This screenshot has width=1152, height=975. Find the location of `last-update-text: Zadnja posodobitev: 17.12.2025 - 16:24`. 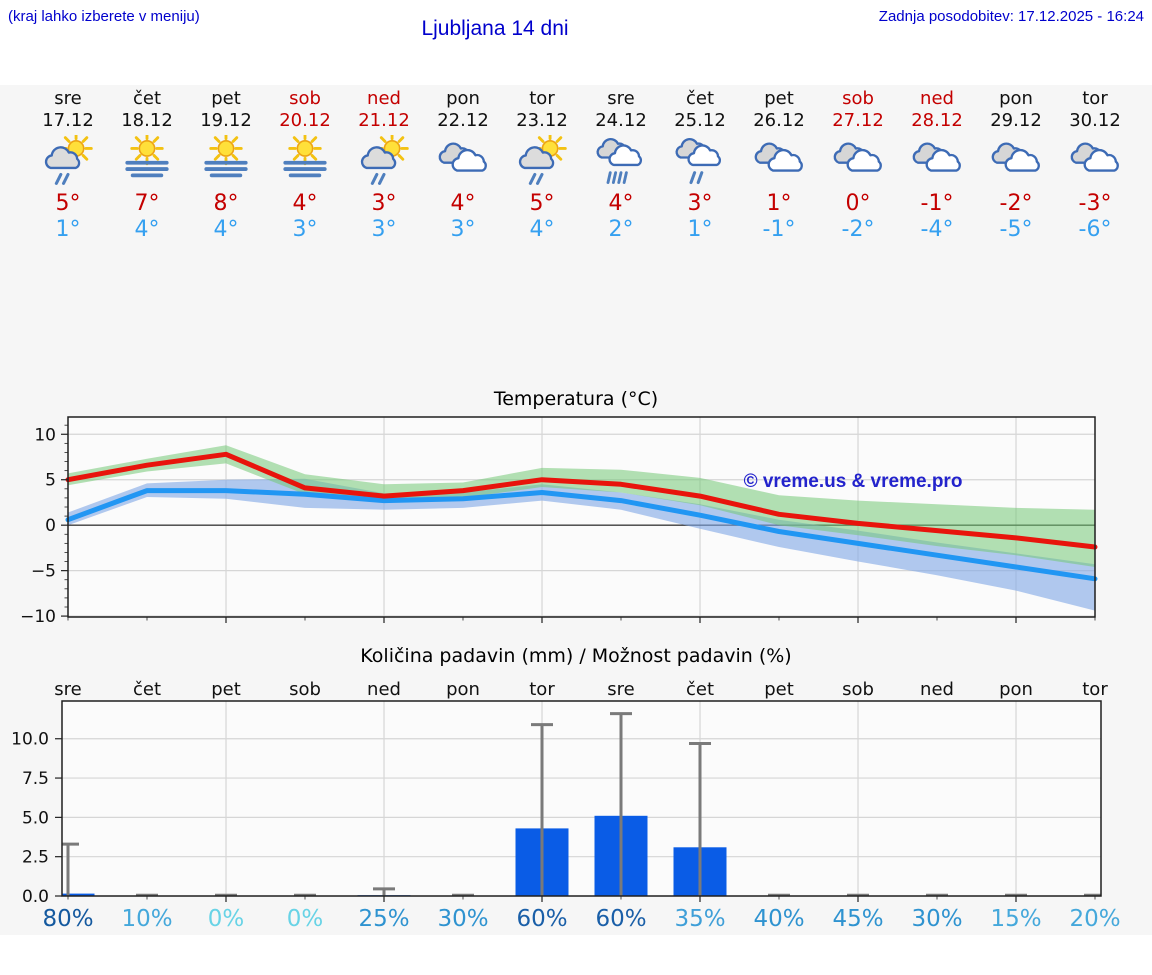

last-update-text: Zadnja posodobitev: 17.12.2025 - 16:24 is located at coordinates (1011, 16).